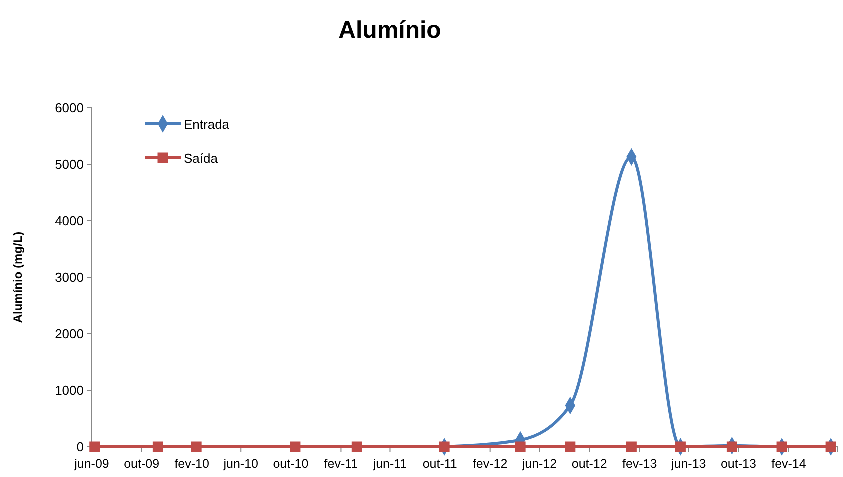 The width and height of the screenshot is (843, 477). Describe the element at coordinates (69, 164) in the screenshot. I see `y-tick-label: 5000` at that location.